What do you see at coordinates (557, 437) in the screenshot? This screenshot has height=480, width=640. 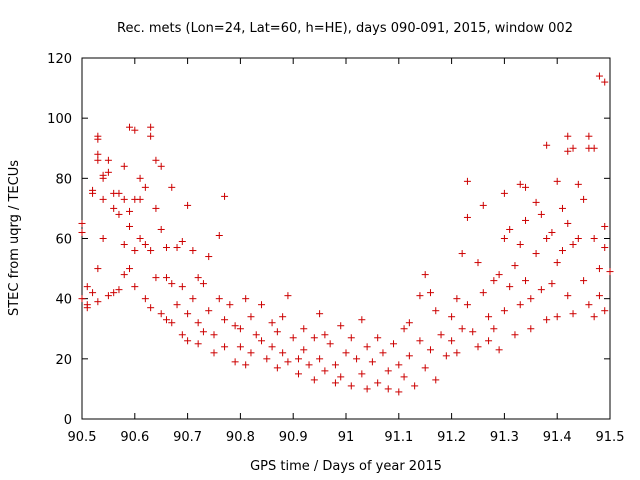 I see `x-tick-label: 91.4` at bounding box center [557, 437].